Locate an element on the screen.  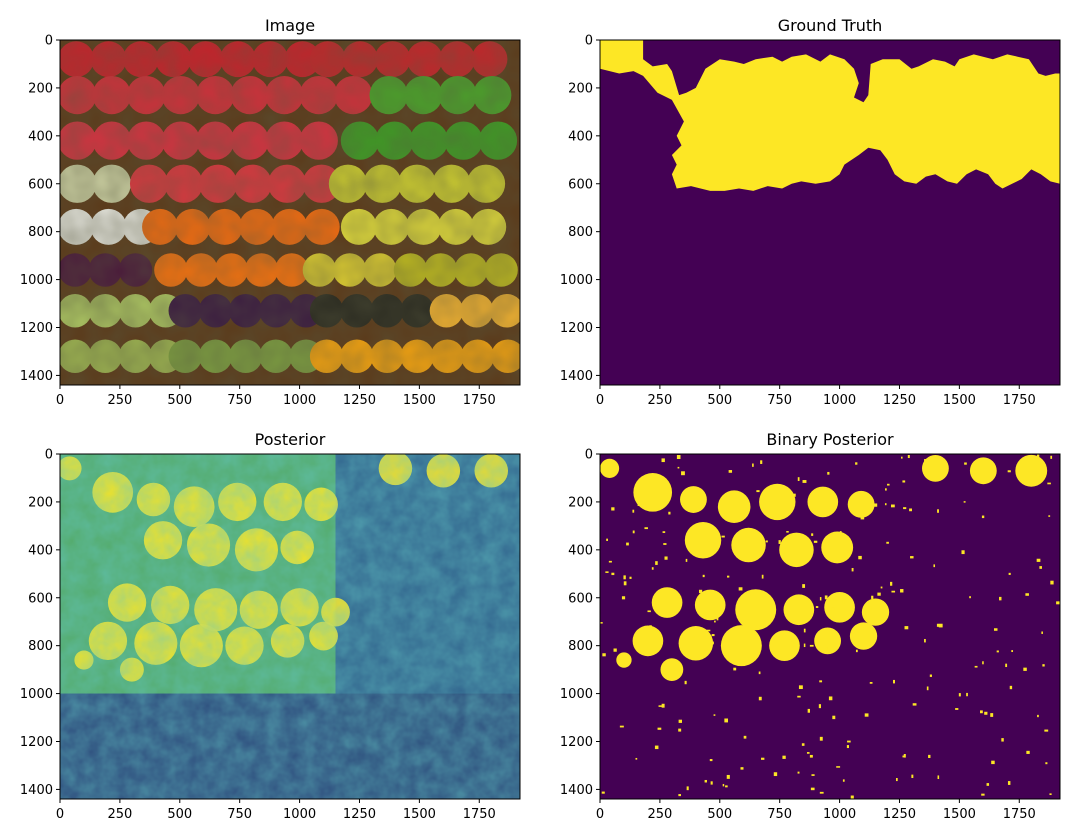
x-tick-label: 1500 is located at coordinates (959, 814).